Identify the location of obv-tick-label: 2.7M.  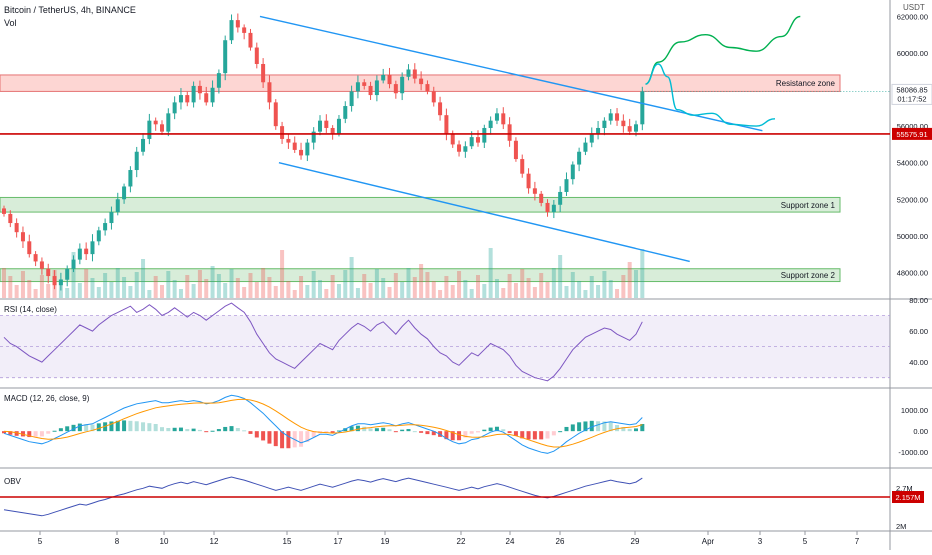
(904, 488).